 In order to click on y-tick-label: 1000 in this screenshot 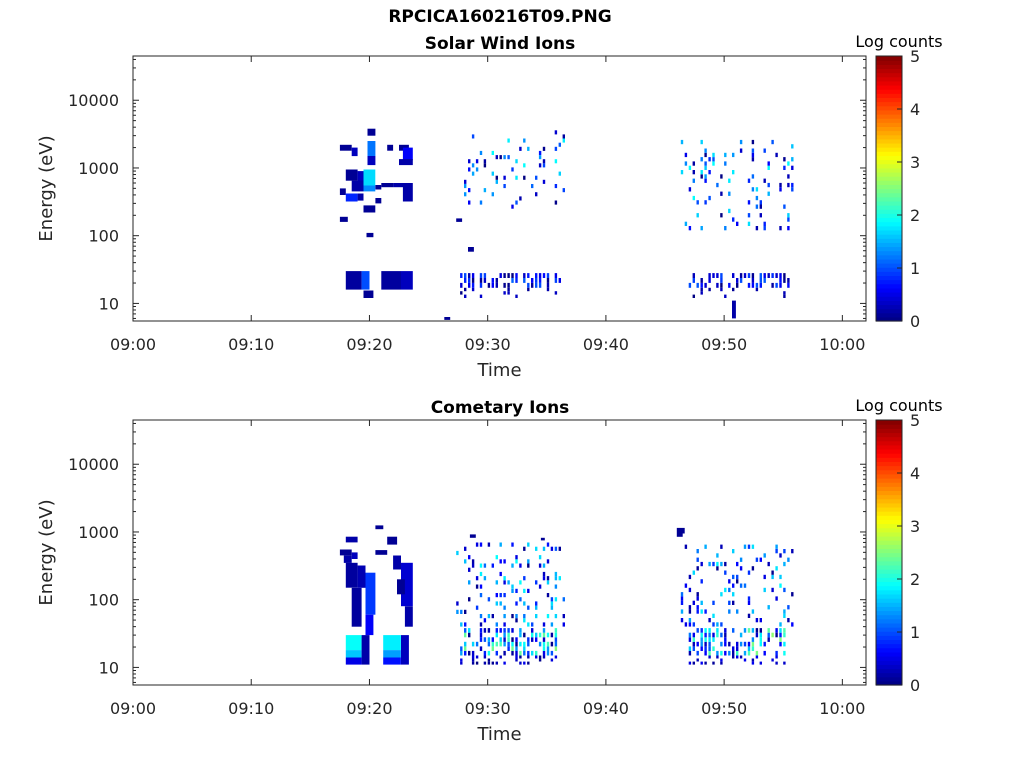, I will do `click(98, 532)`.